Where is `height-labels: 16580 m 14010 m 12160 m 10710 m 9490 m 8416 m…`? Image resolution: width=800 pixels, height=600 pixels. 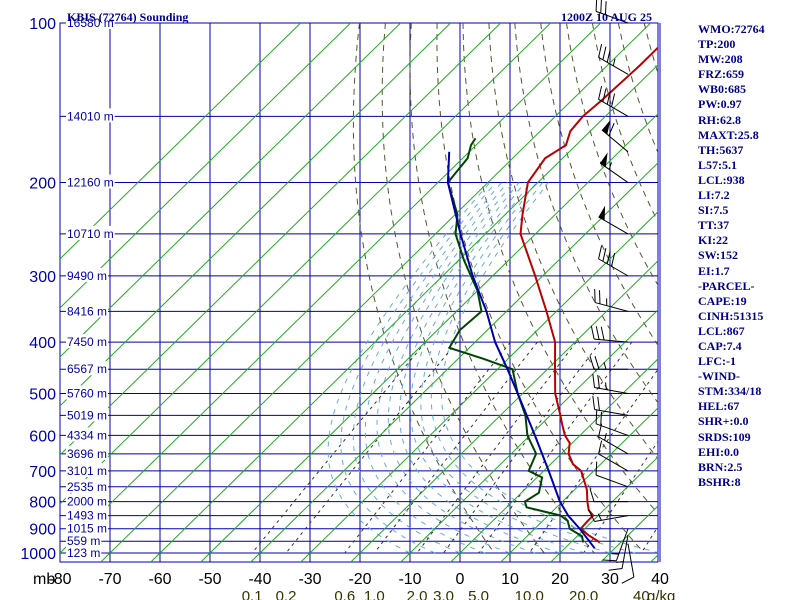 height-labels: 16580 m 14010 m 12160 m 10710 m 9490 m 8416 m… is located at coordinates (90, 287).